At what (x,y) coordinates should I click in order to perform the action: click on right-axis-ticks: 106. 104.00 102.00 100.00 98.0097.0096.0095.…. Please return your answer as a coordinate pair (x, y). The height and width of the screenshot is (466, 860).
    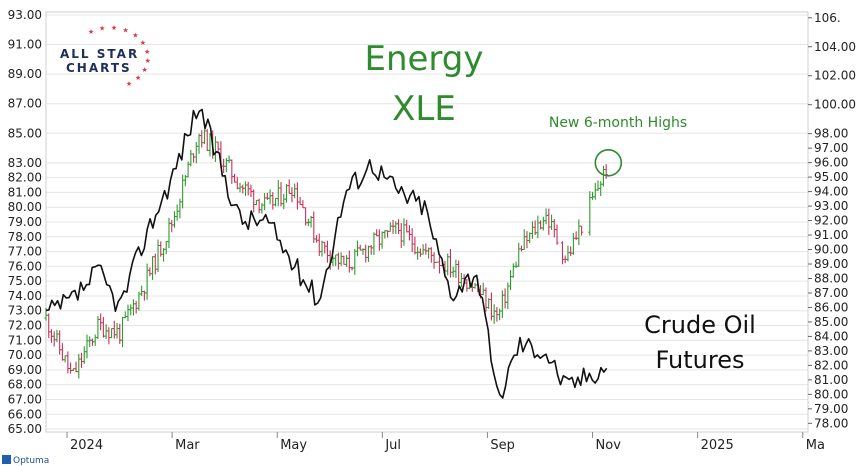
    Looking at the image, I should click on (832, 220).